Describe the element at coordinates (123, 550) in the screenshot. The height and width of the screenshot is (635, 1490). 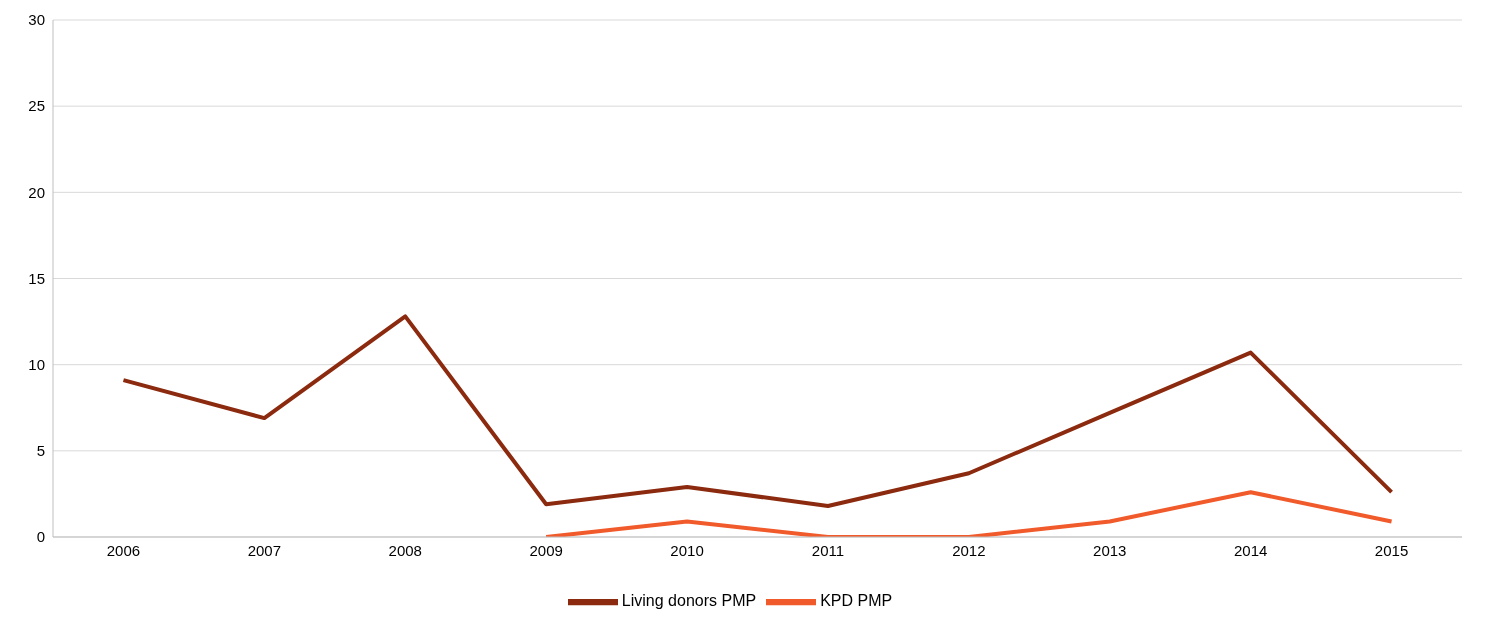
I see `x-tick-label: 2006` at that location.